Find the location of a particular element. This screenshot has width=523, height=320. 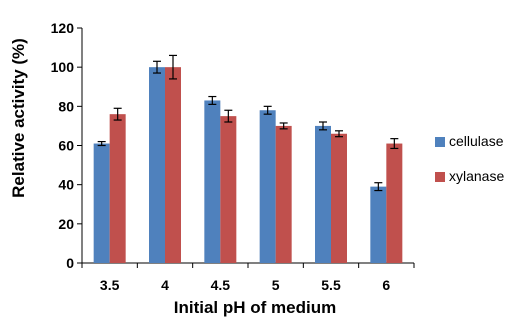

y-axis-title: Relative activity (%) is located at coordinates (18, 118).